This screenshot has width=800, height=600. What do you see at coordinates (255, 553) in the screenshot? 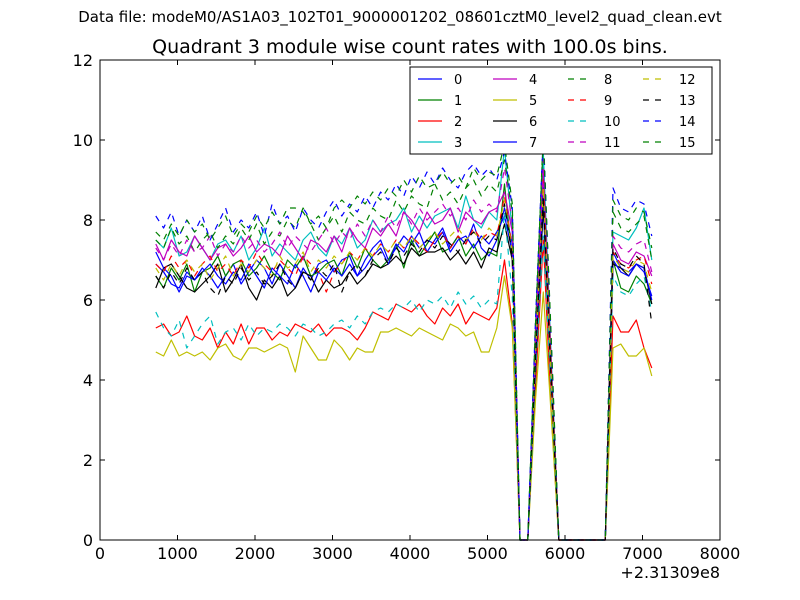
I see `x-tick-label: 2000` at bounding box center [255, 553].